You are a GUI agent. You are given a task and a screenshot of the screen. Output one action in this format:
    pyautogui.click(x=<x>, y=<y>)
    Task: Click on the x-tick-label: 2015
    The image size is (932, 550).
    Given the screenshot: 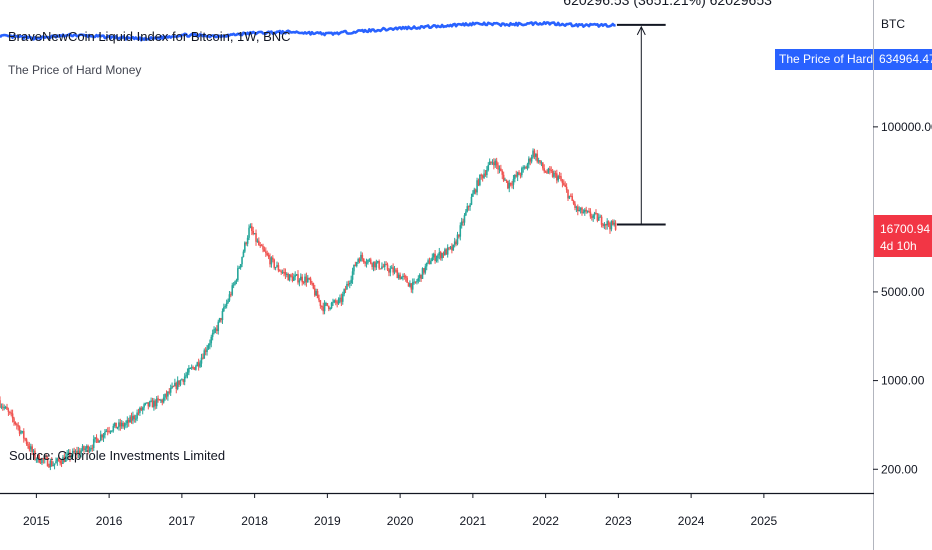 What is the action you would take?
    pyautogui.click(x=36, y=521)
    